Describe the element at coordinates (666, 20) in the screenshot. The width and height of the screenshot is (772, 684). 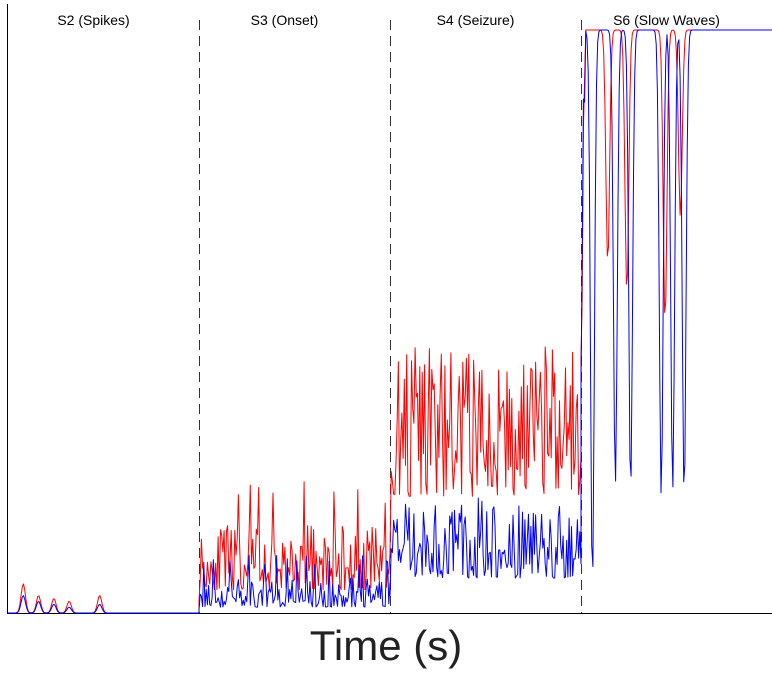
I see `stage-label: S6 (Slow Waves)` at that location.